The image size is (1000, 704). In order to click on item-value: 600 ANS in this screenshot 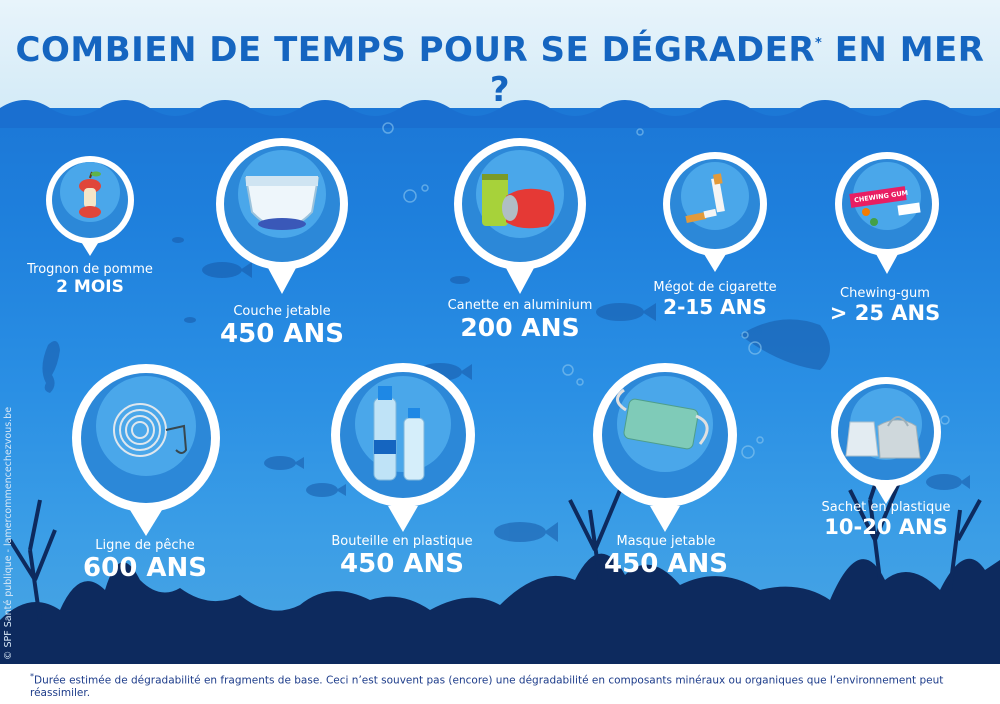, I will do `click(145, 568)`.